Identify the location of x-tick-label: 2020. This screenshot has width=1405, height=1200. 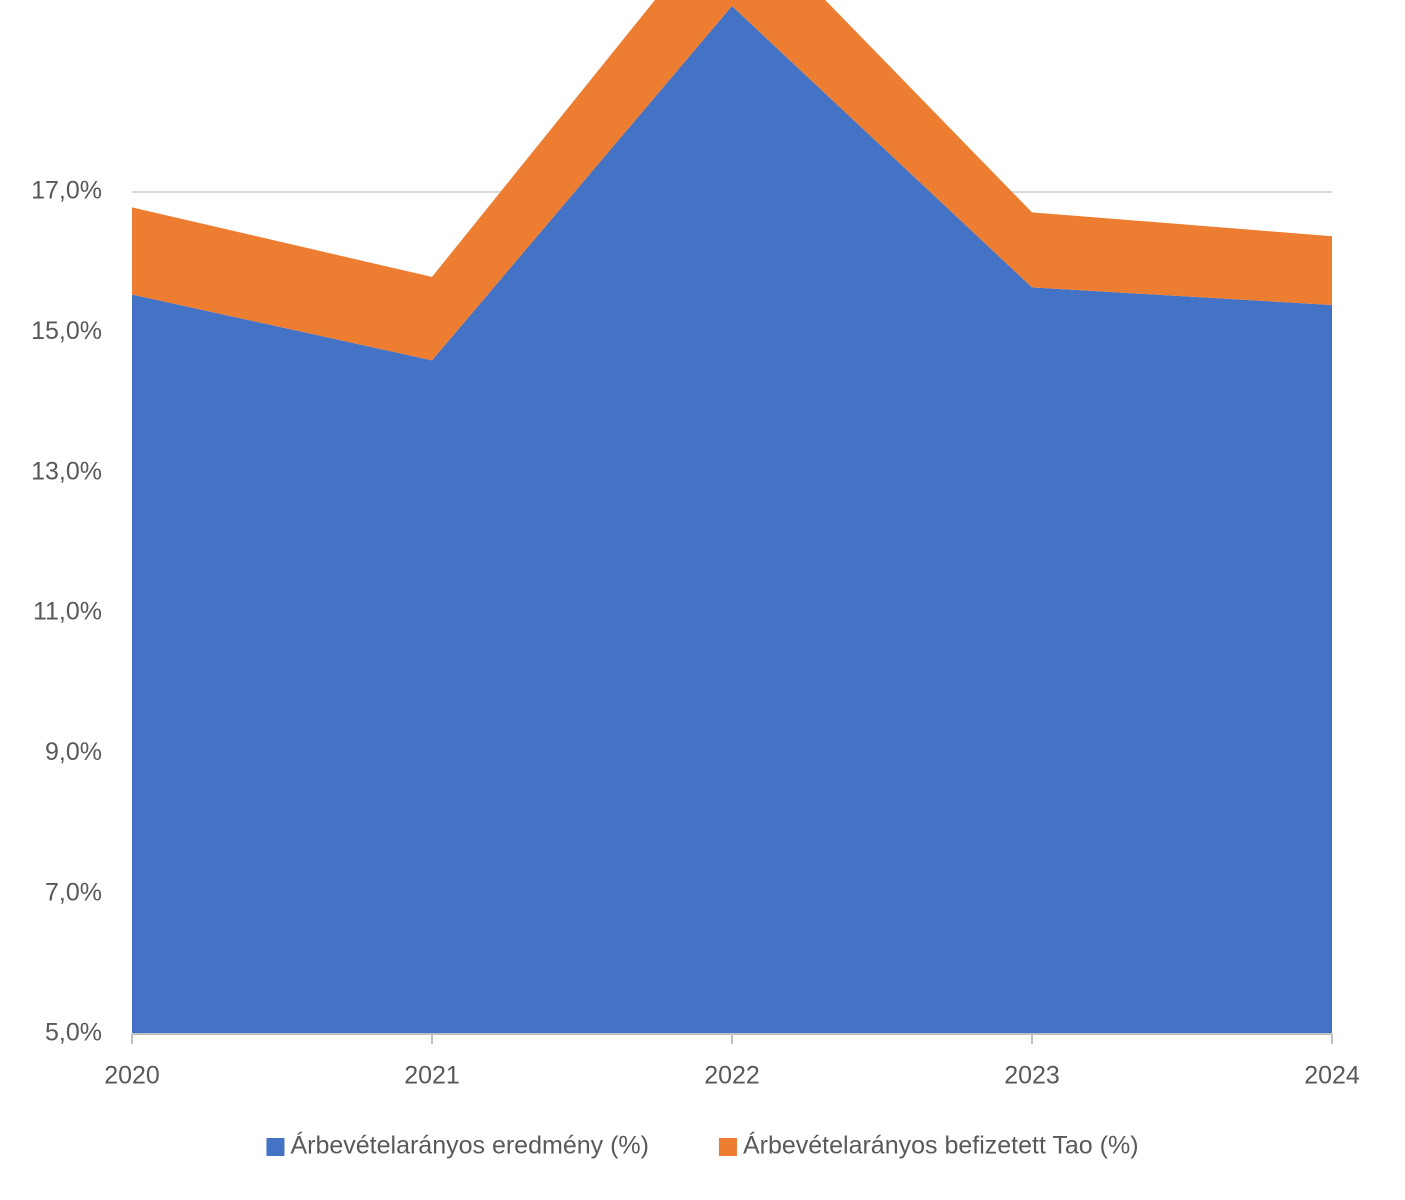
(132, 1076).